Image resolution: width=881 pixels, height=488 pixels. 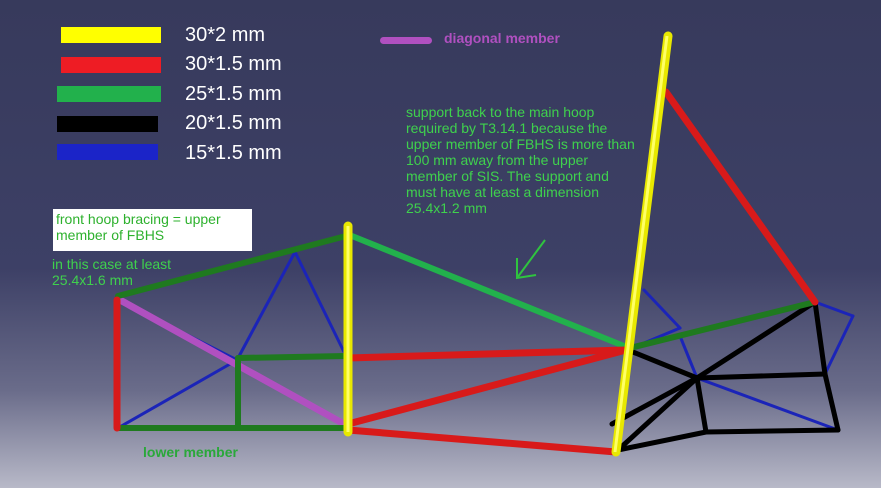 I want to click on arrow-icon, so click(x=531, y=259).